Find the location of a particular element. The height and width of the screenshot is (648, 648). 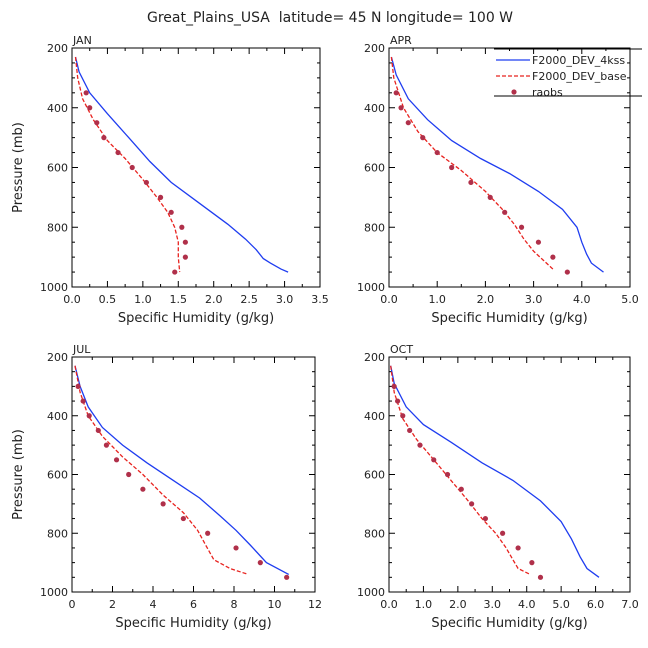

legend-label: F2000_DEV_base is located at coordinates (579, 76).